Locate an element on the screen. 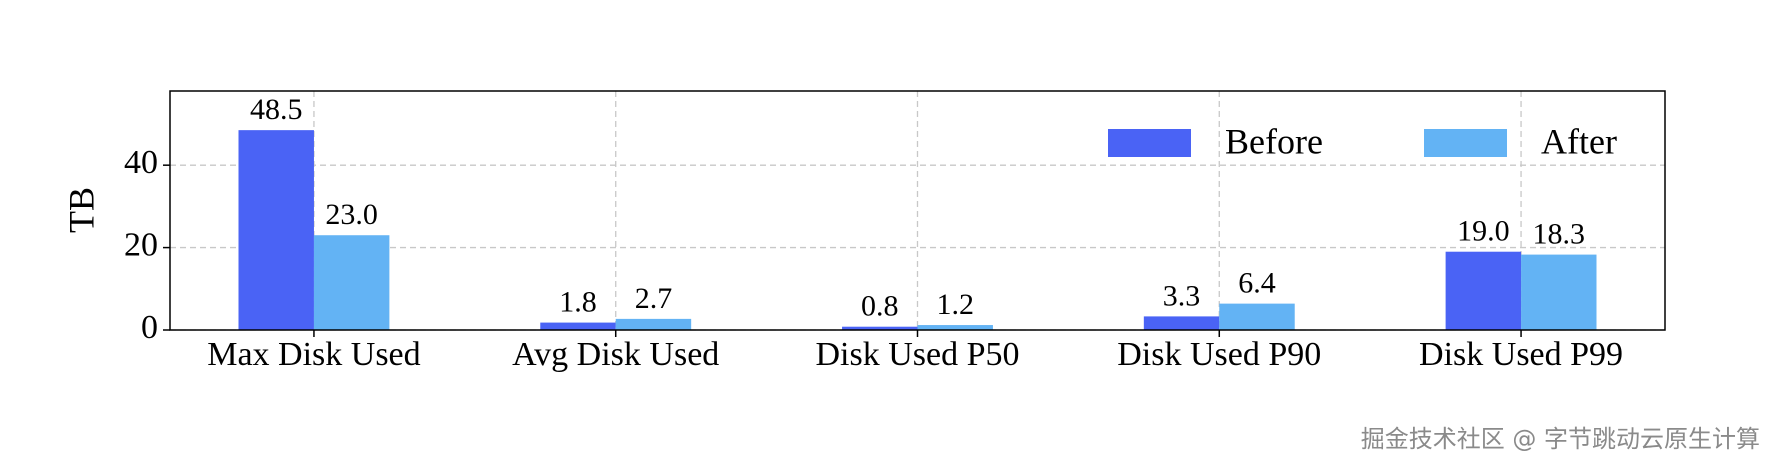 The height and width of the screenshot is (468, 1770). x-tick-label: Max Disk Used is located at coordinates (313, 354).